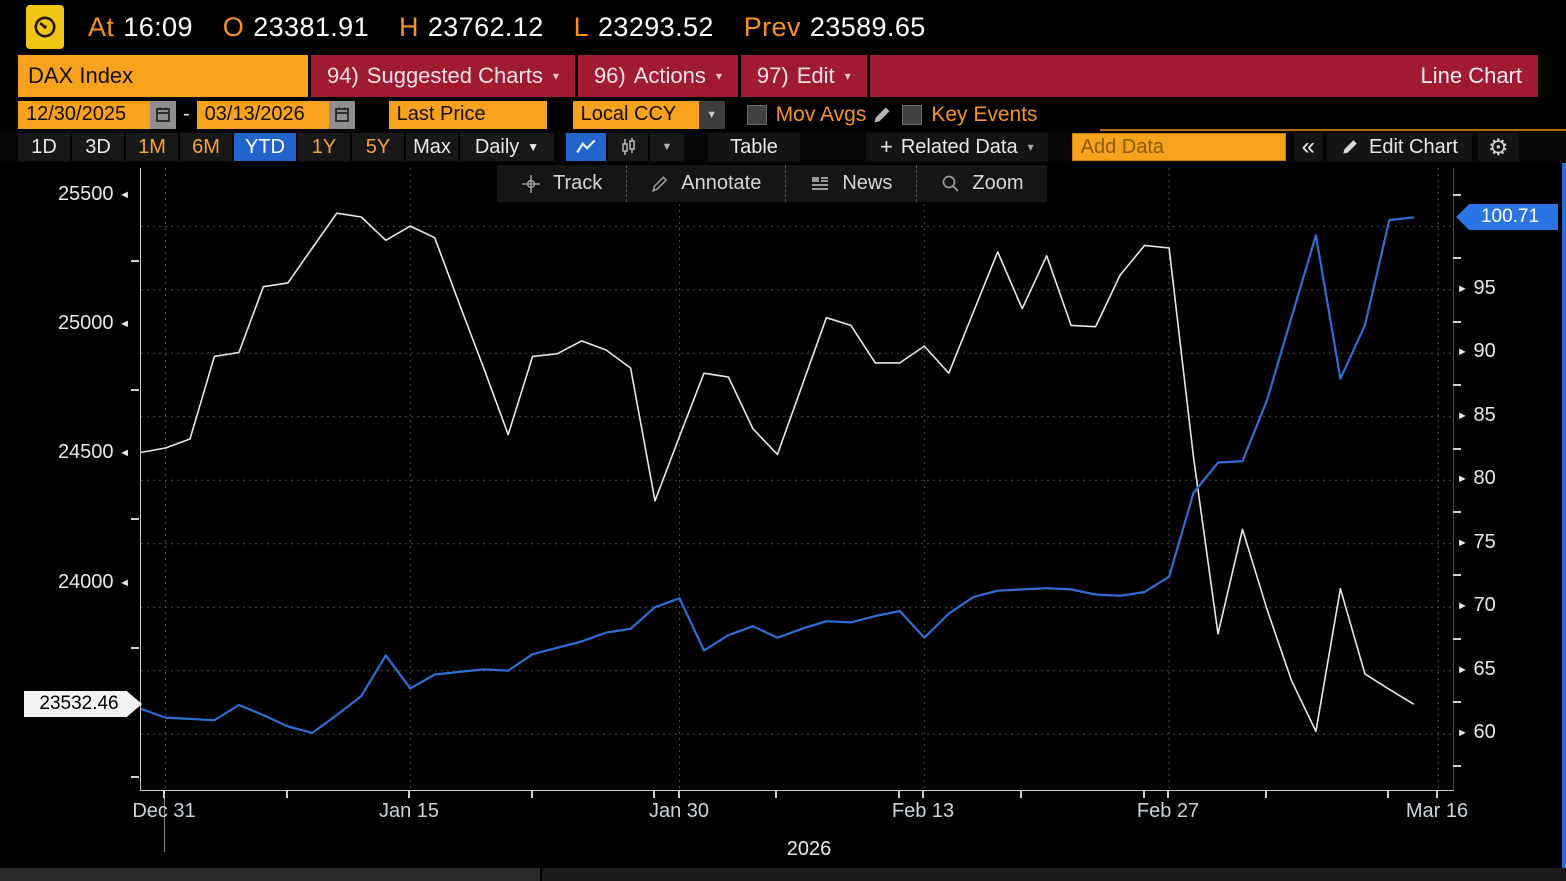 The height and width of the screenshot is (881, 1566). Describe the element at coordinates (444, 76) in the screenshot. I see `menu-suggested-charts: 94) Suggested Charts ▾` at that location.